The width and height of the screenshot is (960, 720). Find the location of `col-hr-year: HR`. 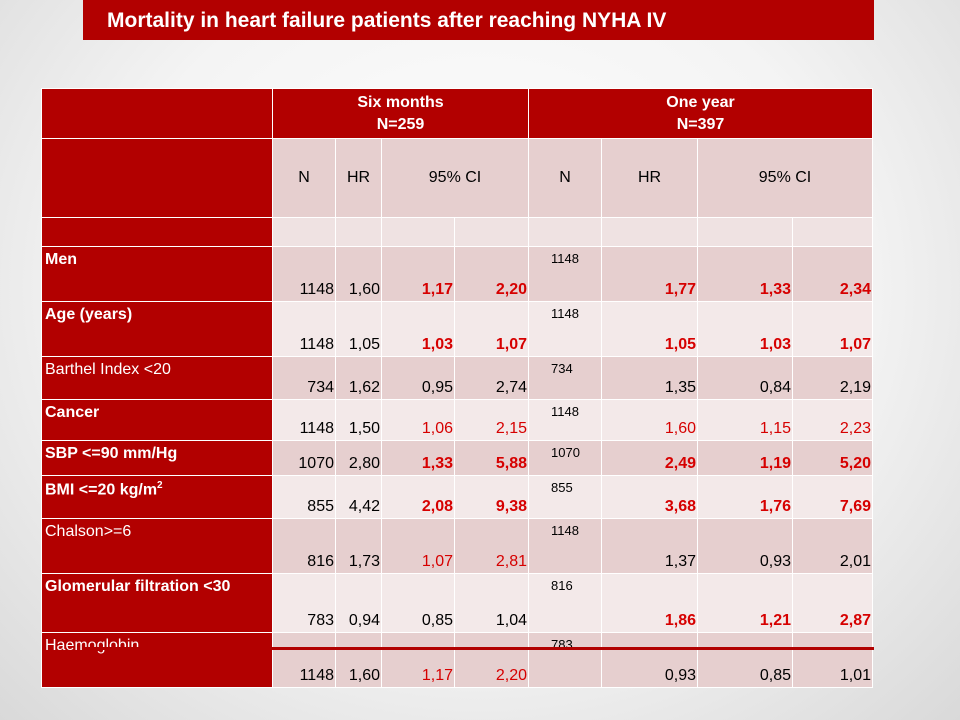

col-hr-year: HR is located at coordinates (649, 178).